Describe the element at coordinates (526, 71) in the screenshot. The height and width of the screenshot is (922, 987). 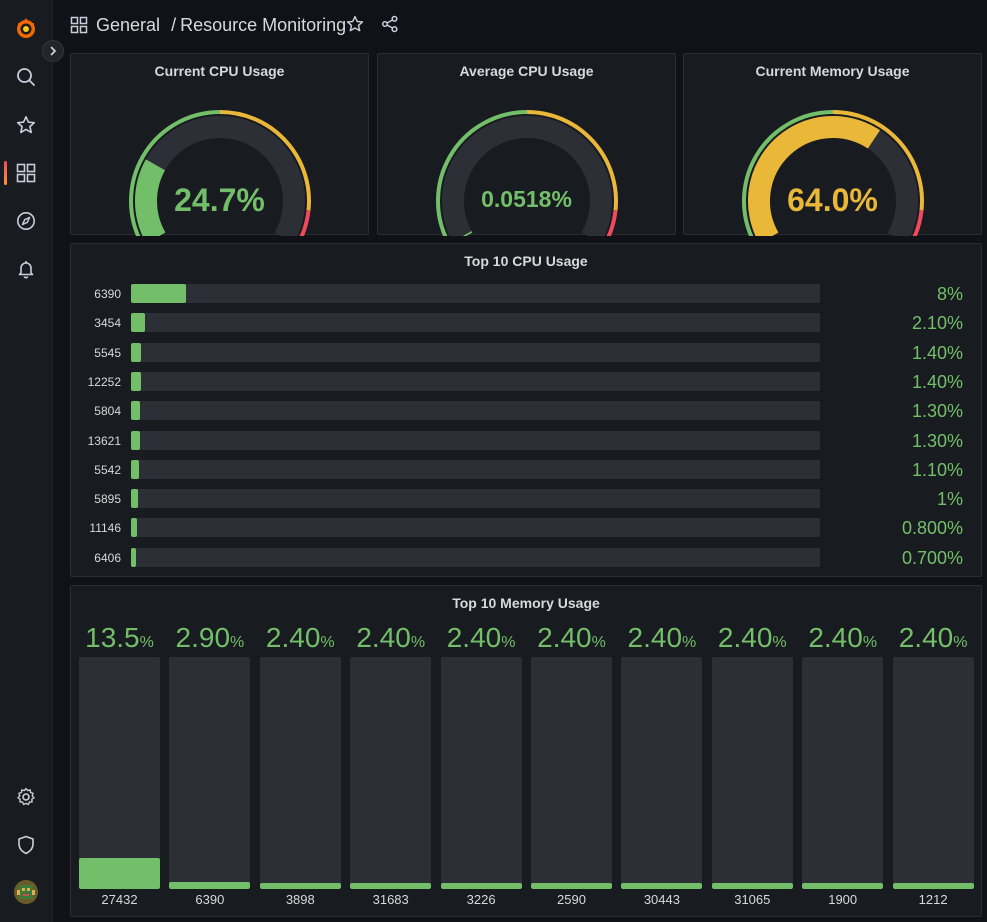
I see `panel-title: Average CPU Usage` at that location.